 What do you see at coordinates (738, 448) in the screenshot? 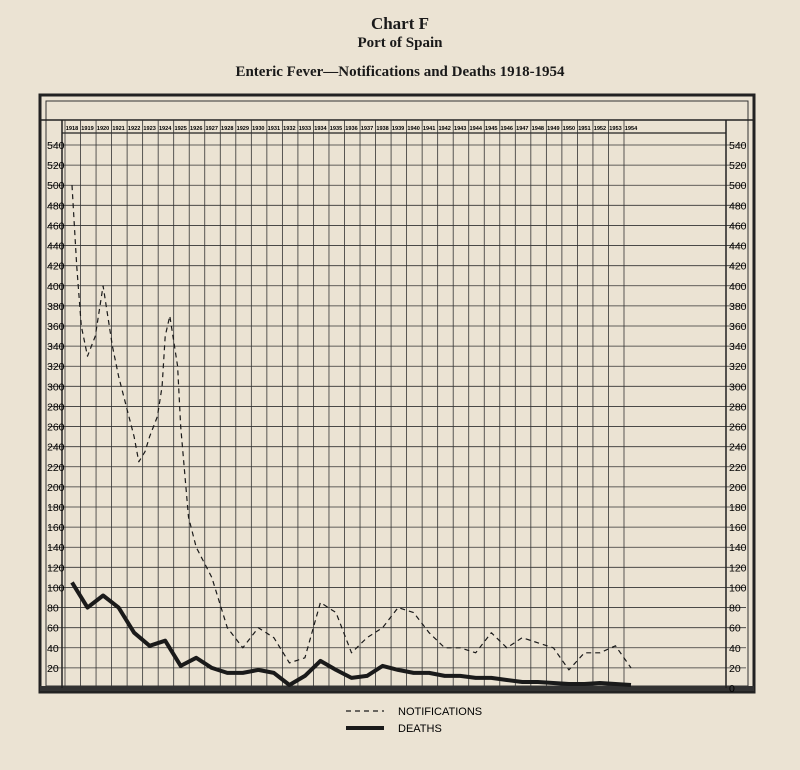
I see `y-tick-right: 240` at bounding box center [738, 448].